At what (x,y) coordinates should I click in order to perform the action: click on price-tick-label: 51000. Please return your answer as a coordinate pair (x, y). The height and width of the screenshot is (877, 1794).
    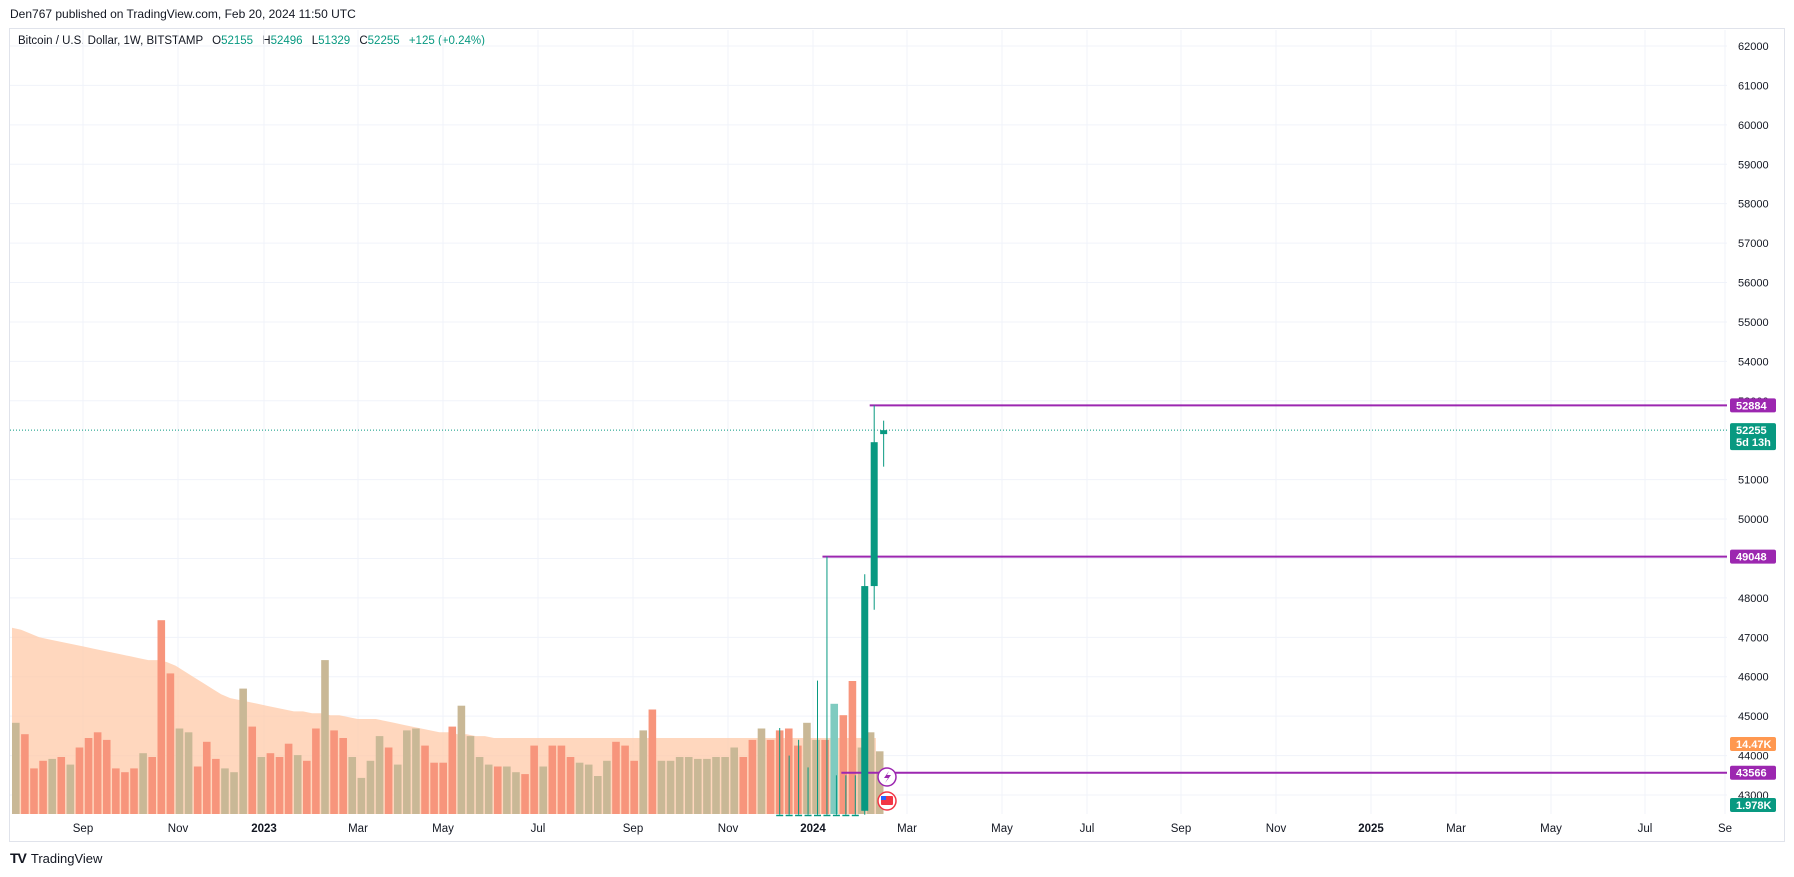
    Looking at the image, I should click on (1753, 481).